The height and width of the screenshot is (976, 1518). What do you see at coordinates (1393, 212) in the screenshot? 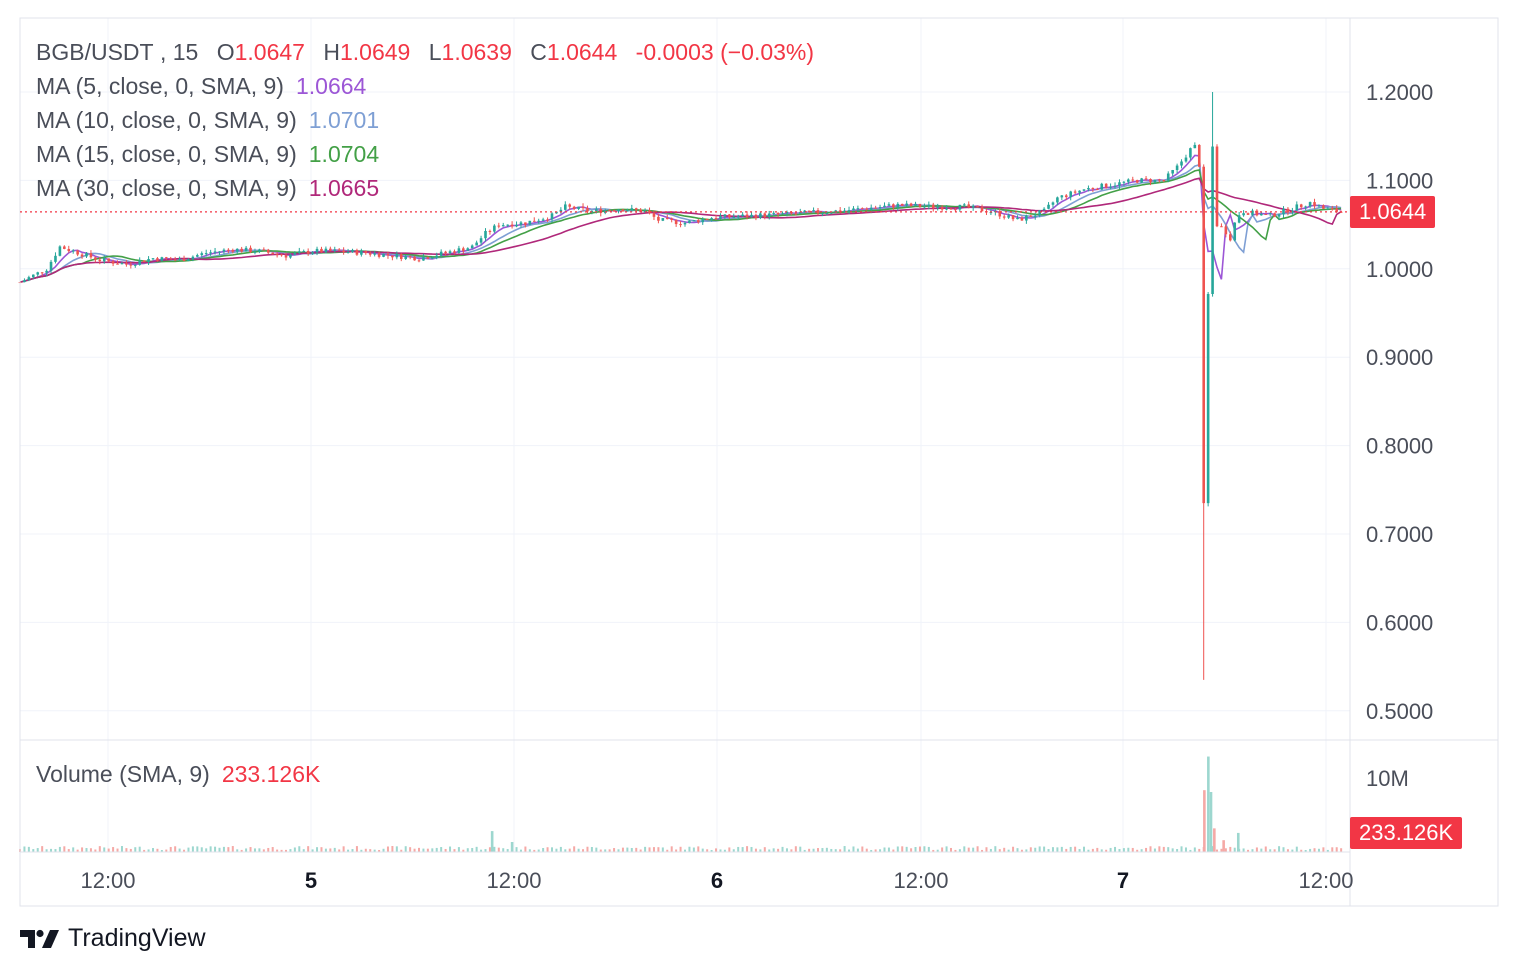
I see `last-price-tag: 1.0644` at bounding box center [1393, 212].